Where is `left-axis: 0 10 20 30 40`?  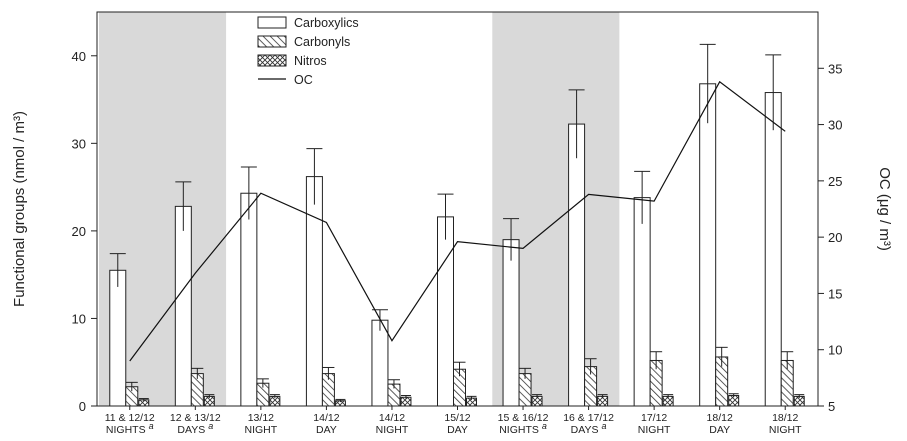 left-axis: 0 10 20 30 40 is located at coordinates (84, 231).